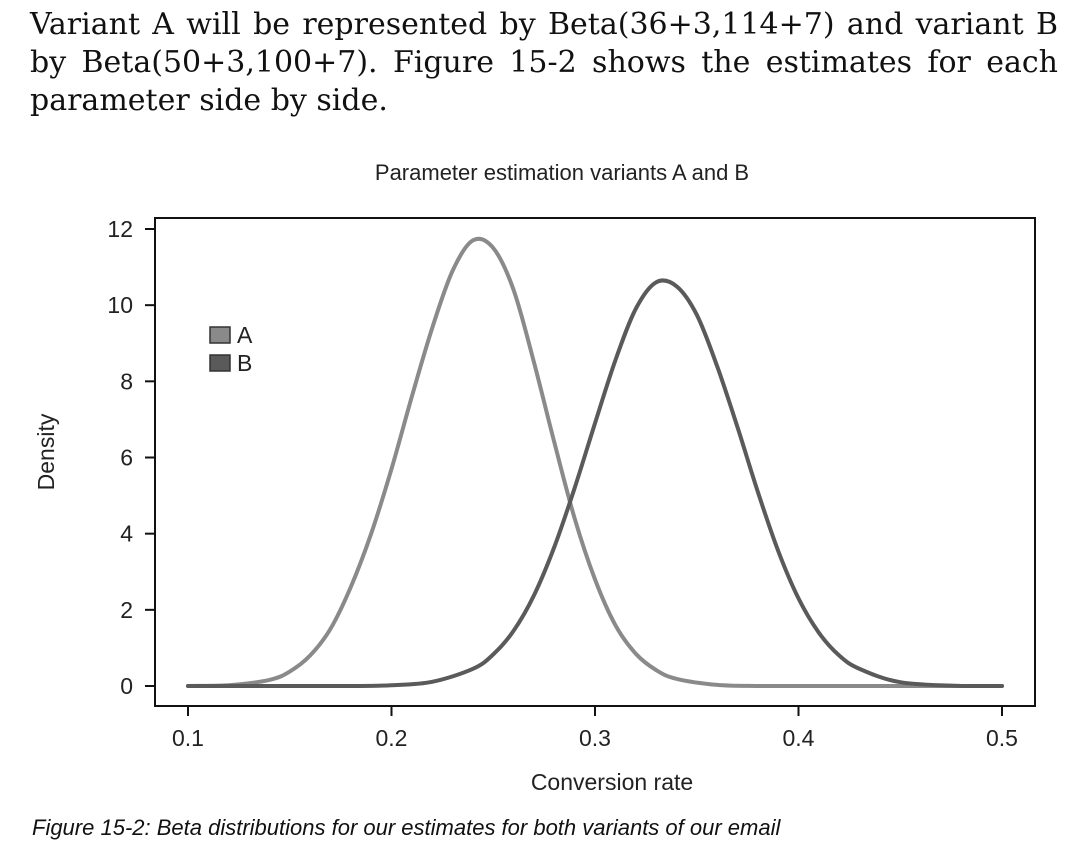 The width and height of the screenshot is (1090, 862). I want to click on legend-swatch-b, so click(220, 363).